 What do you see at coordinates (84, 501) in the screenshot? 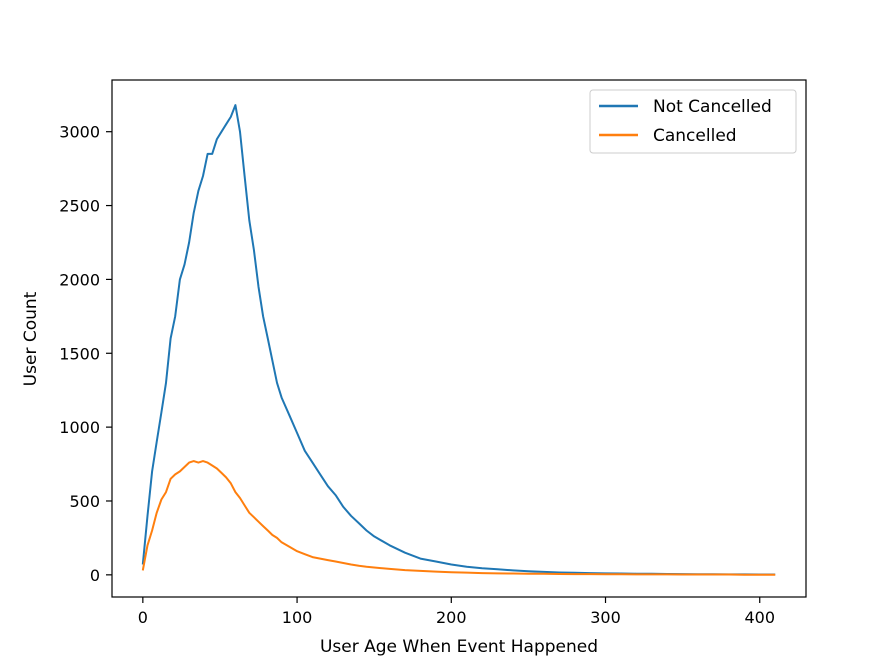
I see `y-tick-label: 500` at bounding box center [84, 501].